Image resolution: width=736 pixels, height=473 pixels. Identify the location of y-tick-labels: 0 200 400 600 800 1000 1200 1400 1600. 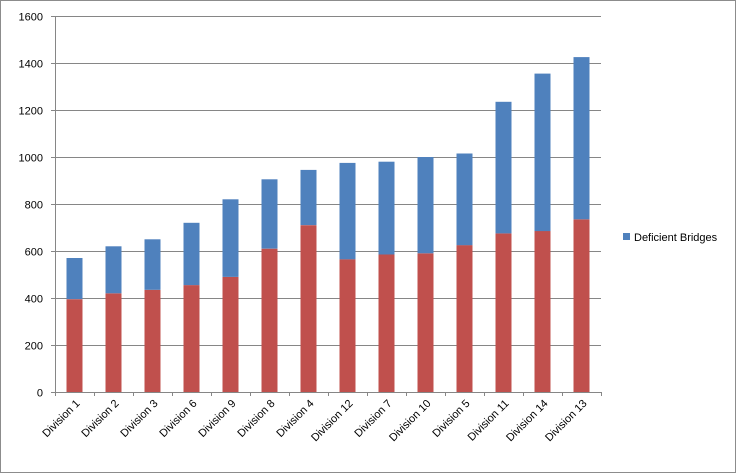
(31, 206).